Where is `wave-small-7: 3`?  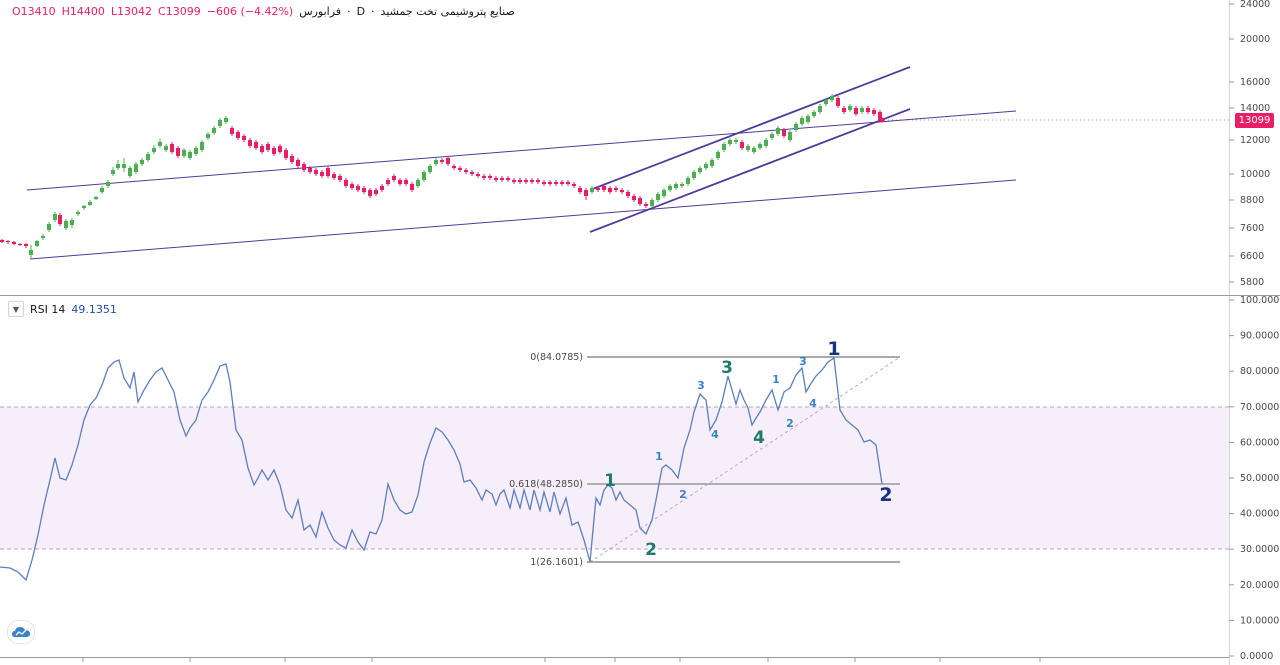
wave-small-7: 3 is located at coordinates (803, 361).